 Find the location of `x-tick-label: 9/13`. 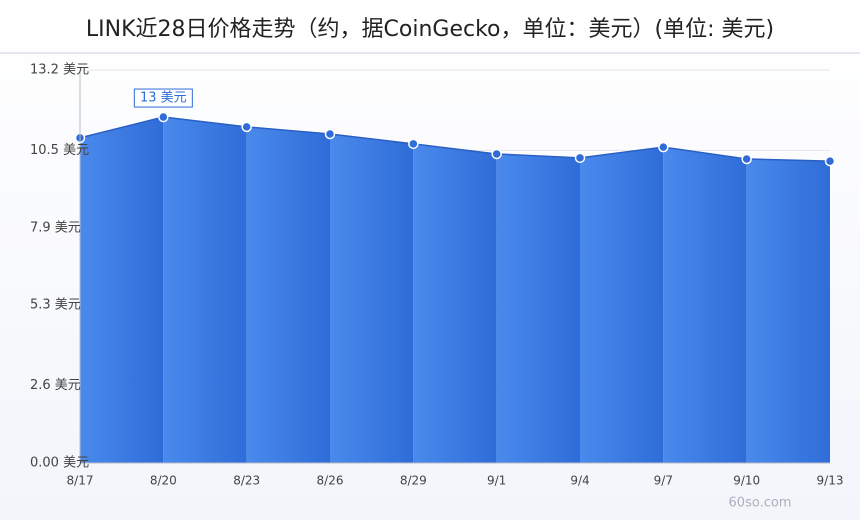

x-tick-label: 9/13 is located at coordinates (830, 481).